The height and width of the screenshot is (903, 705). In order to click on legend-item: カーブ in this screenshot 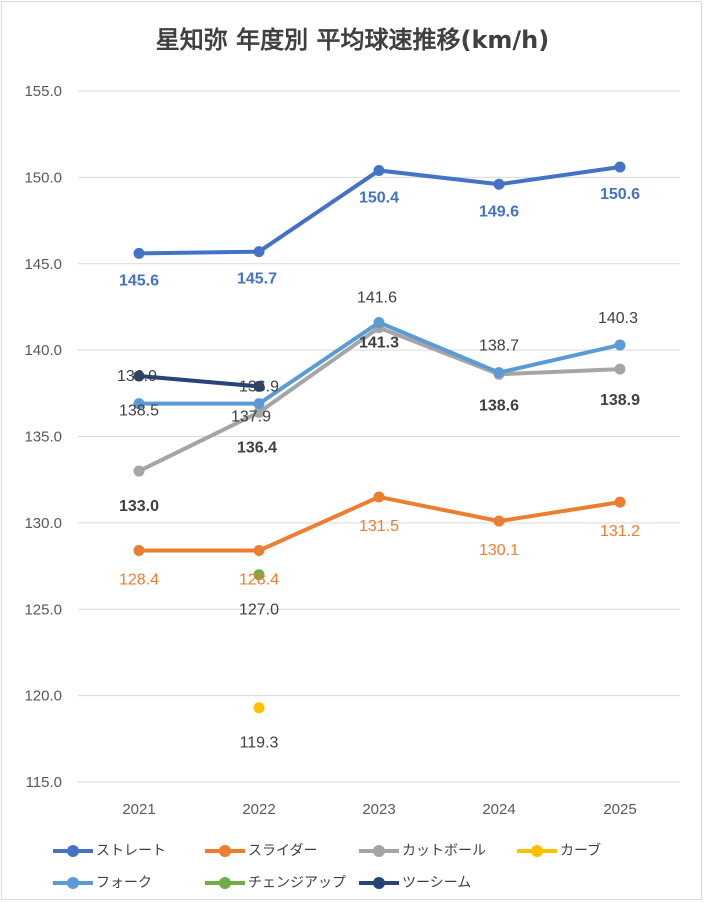, I will do `click(557, 851)`.